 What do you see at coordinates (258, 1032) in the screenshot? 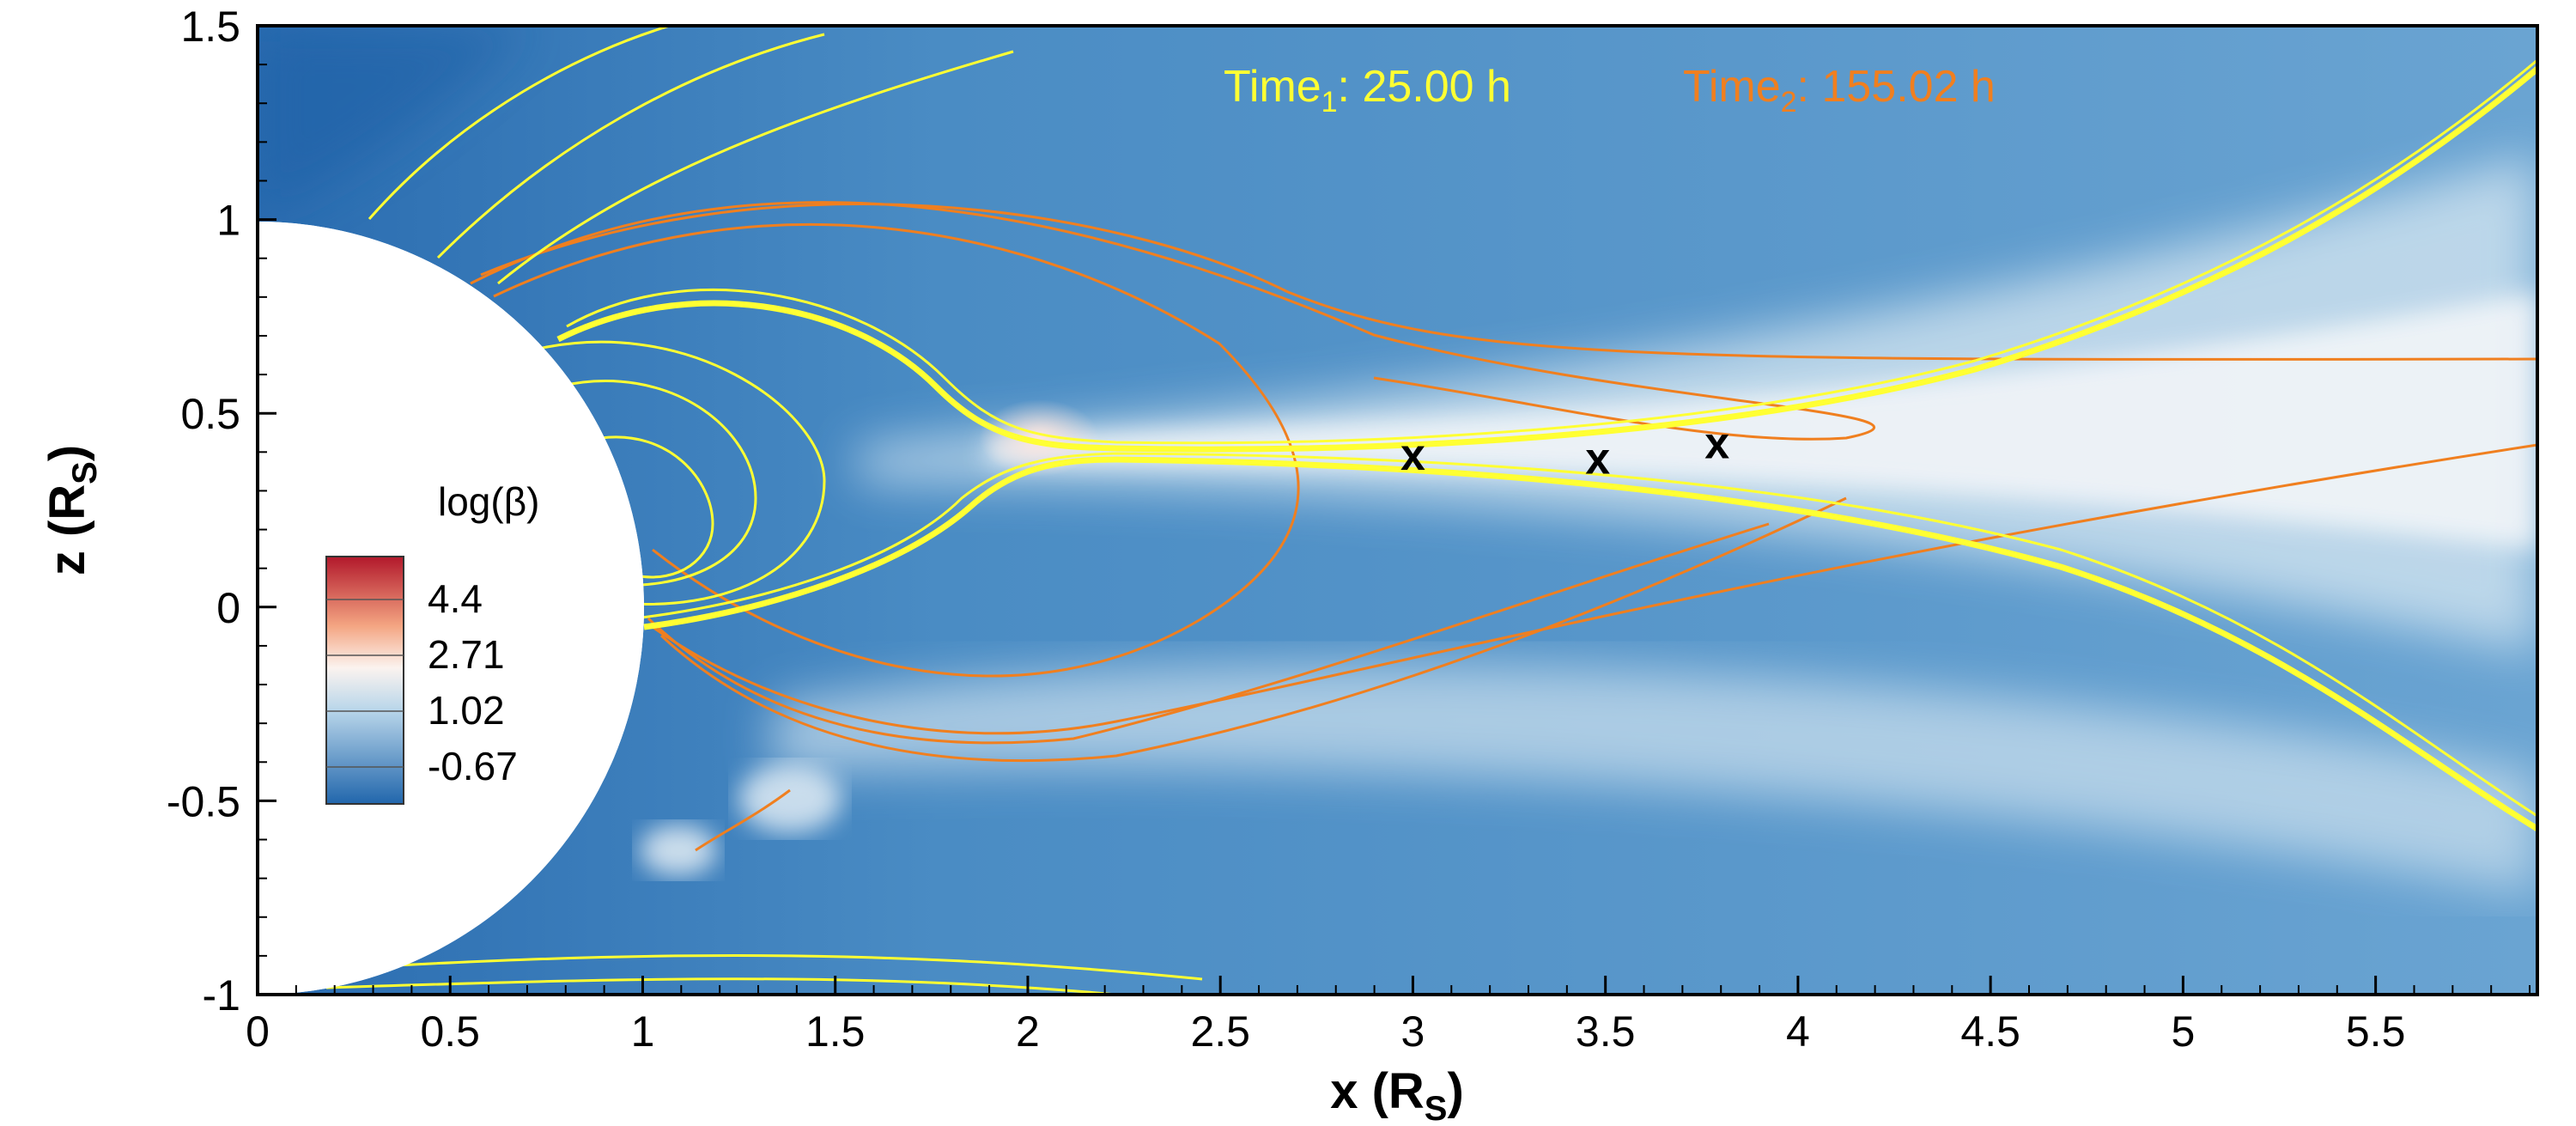
I see `x-tick-label: 0` at bounding box center [258, 1032].